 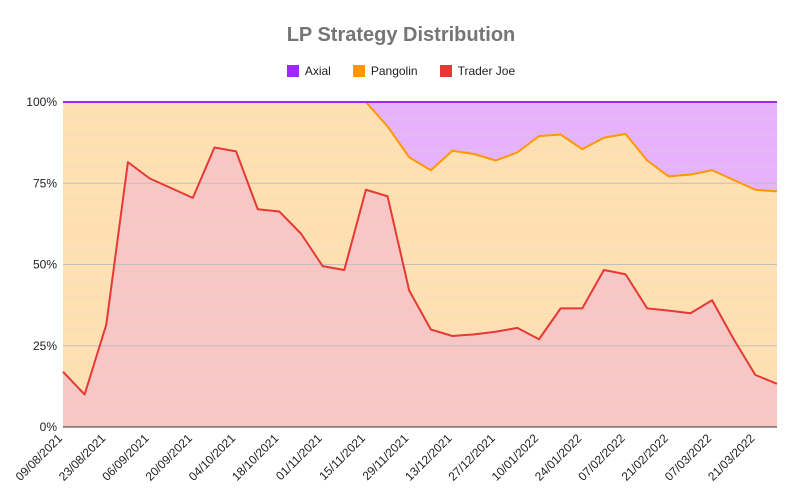 I want to click on legend-label: Axial, so click(x=317, y=71).